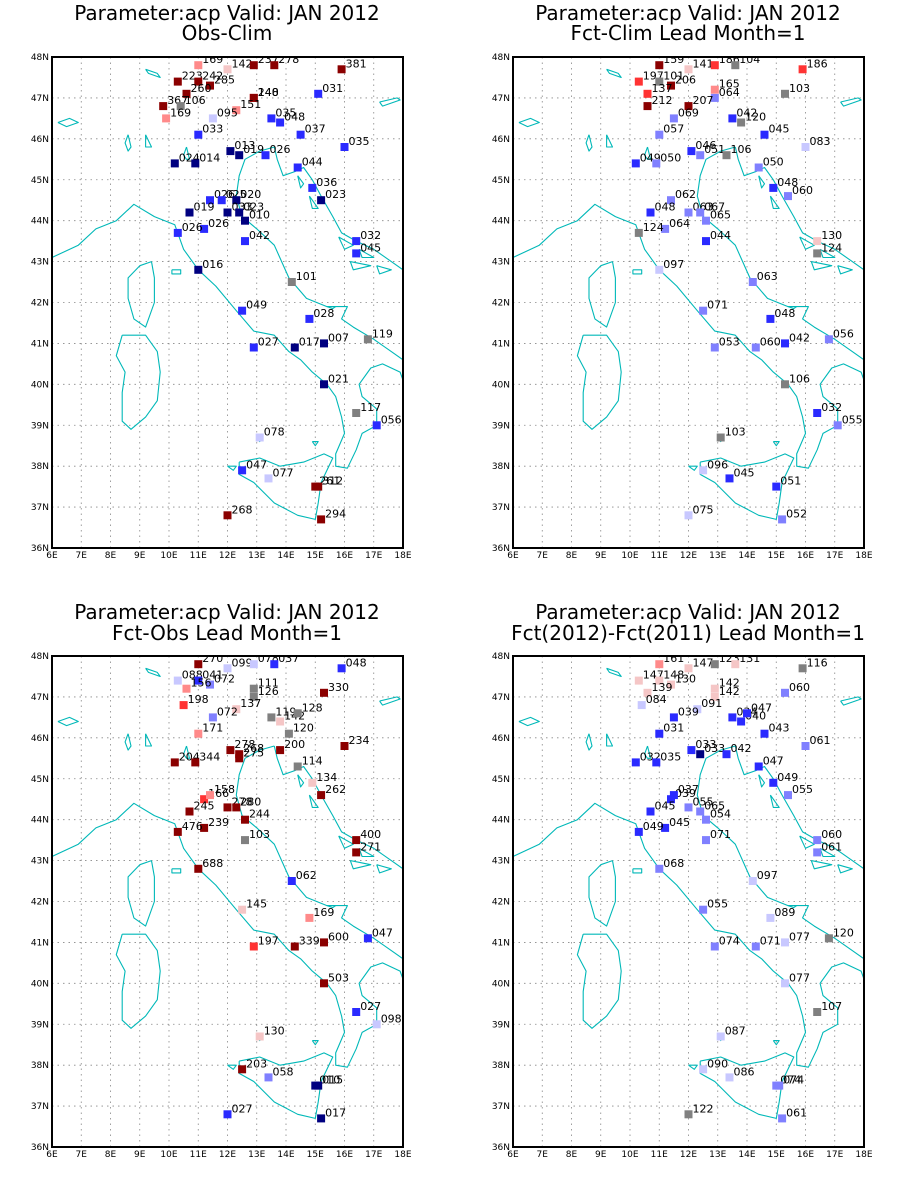 This screenshot has width=920, height=1200. Describe the element at coordinates (831, 834) in the screenshot. I see `station-label: 060` at that location.